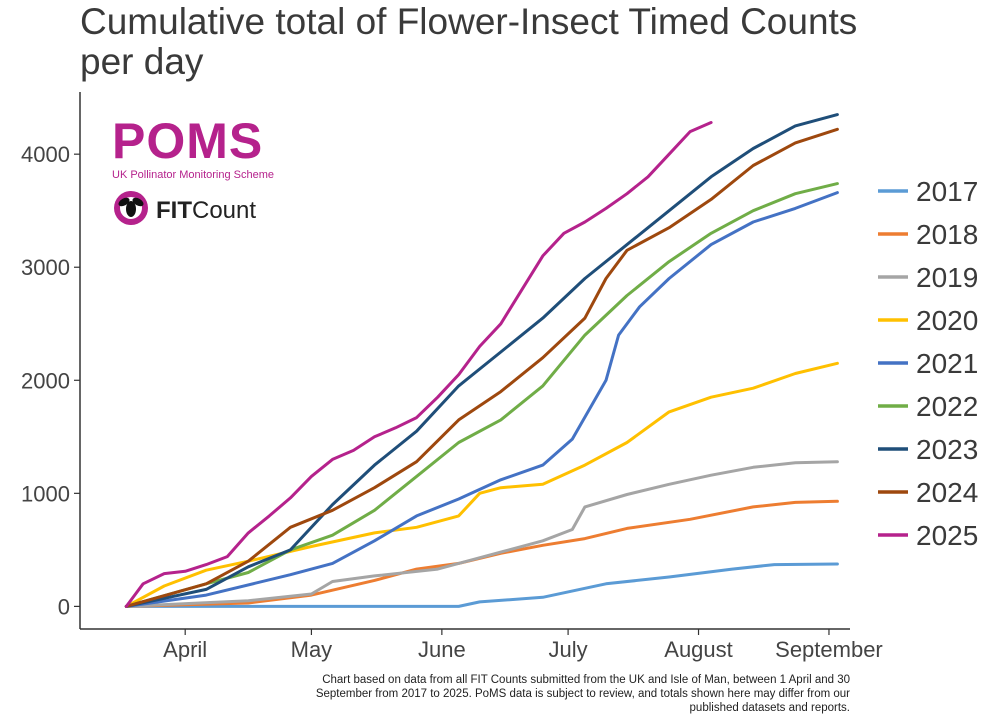 Image resolution: width=1000 pixels, height=727 pixels. I want to click on legend-label-2018: 2018, so click(947, 234).